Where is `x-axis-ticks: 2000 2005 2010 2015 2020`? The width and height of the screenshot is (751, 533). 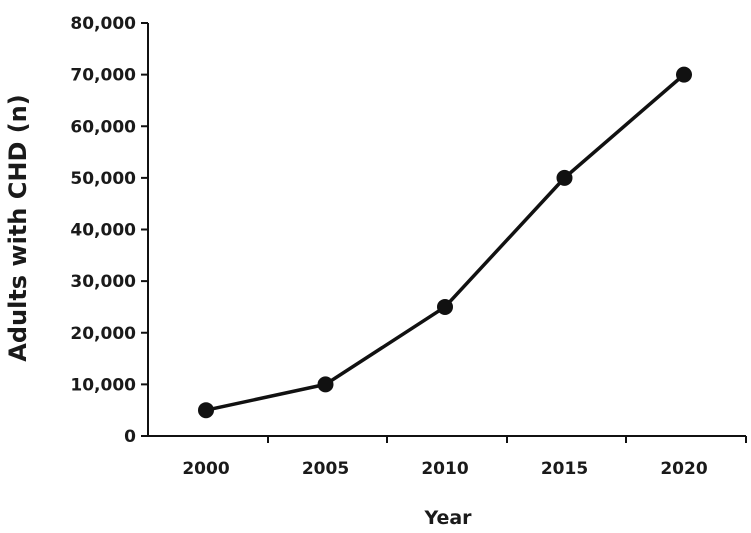 x-axis-ticks: 2000 2005 2010 2015 2020 is located at coordinates (464, 457).